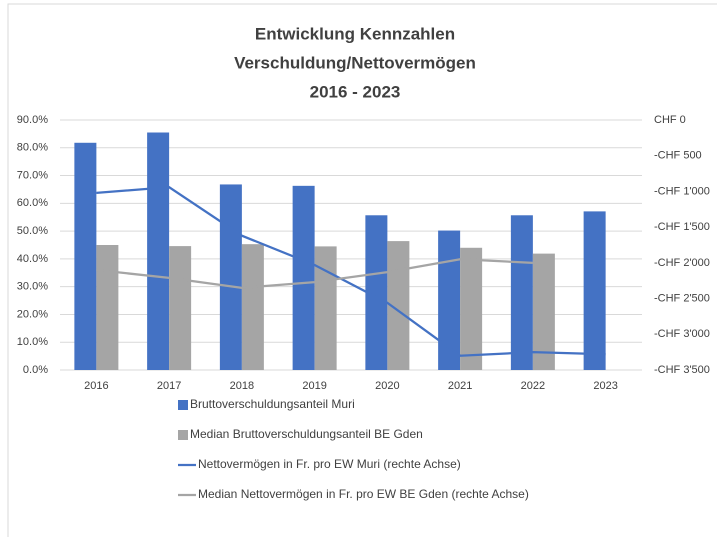 This screenshot has width=717, height=537. Describe the element at coordinates (355, 33) in the screenshot. I see `chart-title: Entwicklung Kennzahlen` at that location.